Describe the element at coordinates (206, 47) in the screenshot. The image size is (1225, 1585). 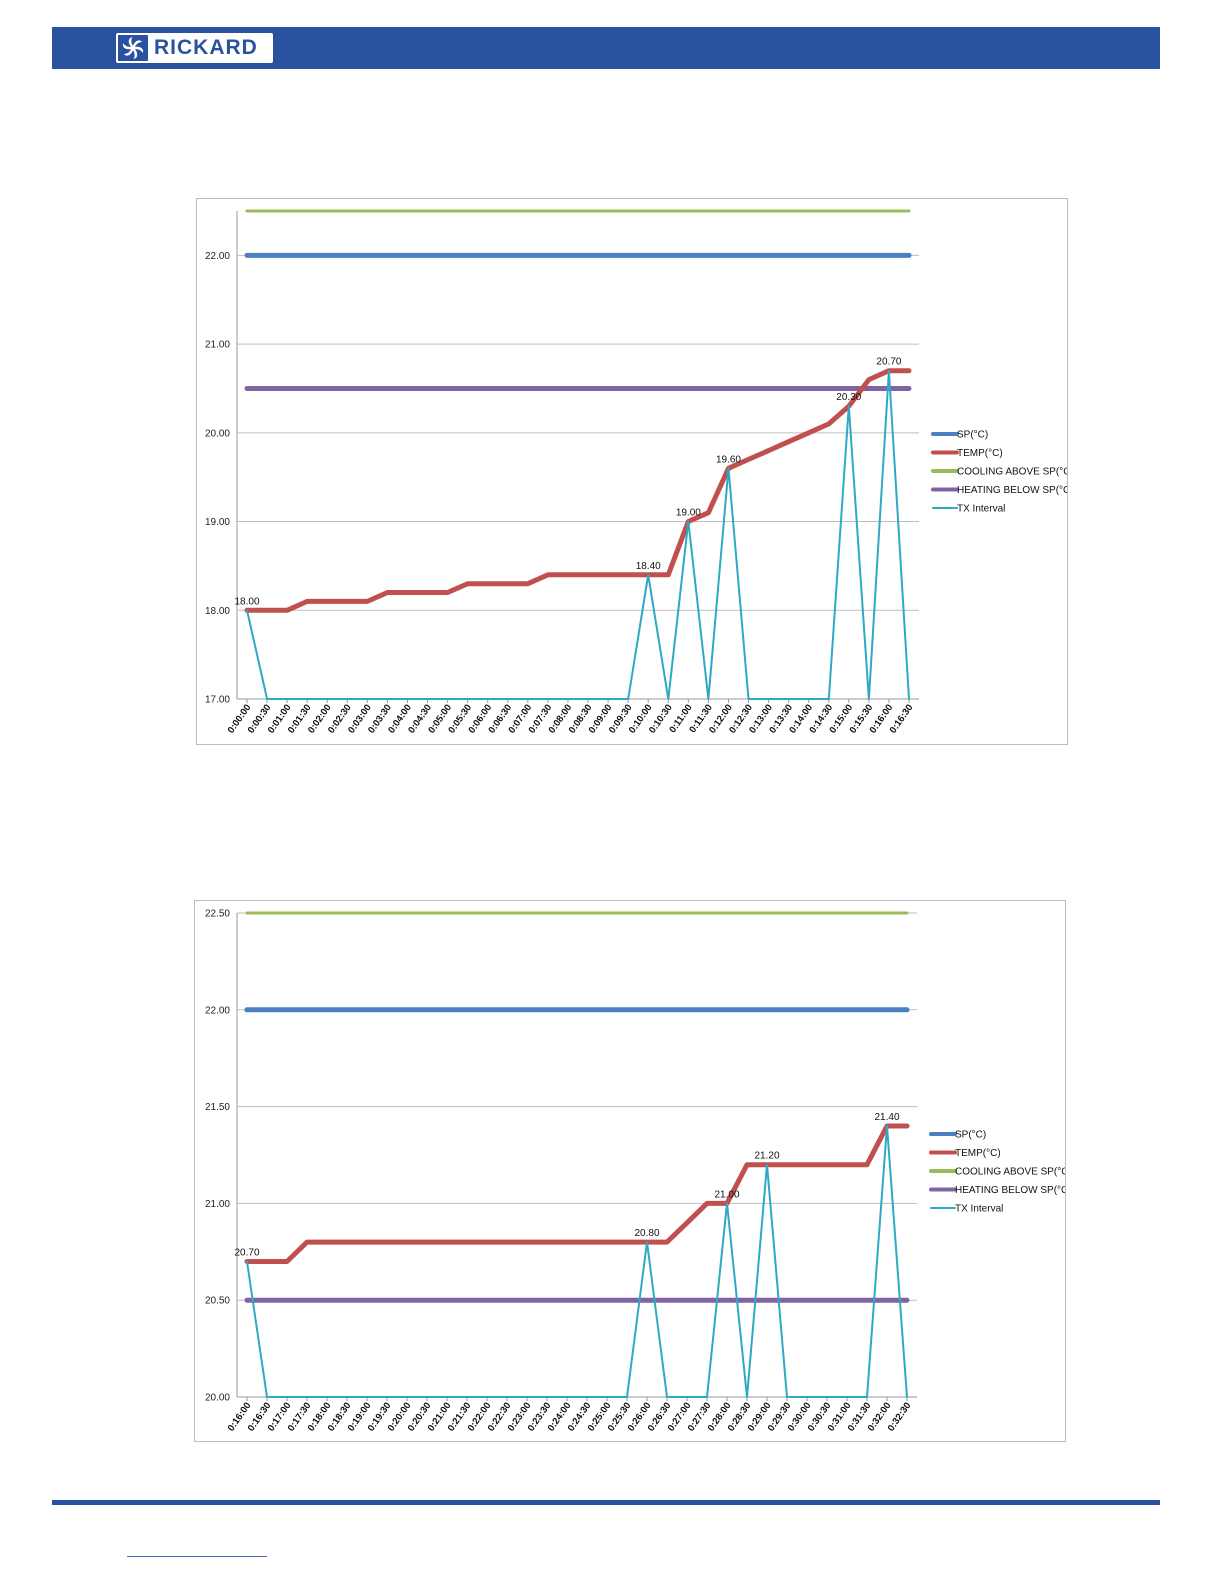
I see `logo-text: RICKARD` at that location.